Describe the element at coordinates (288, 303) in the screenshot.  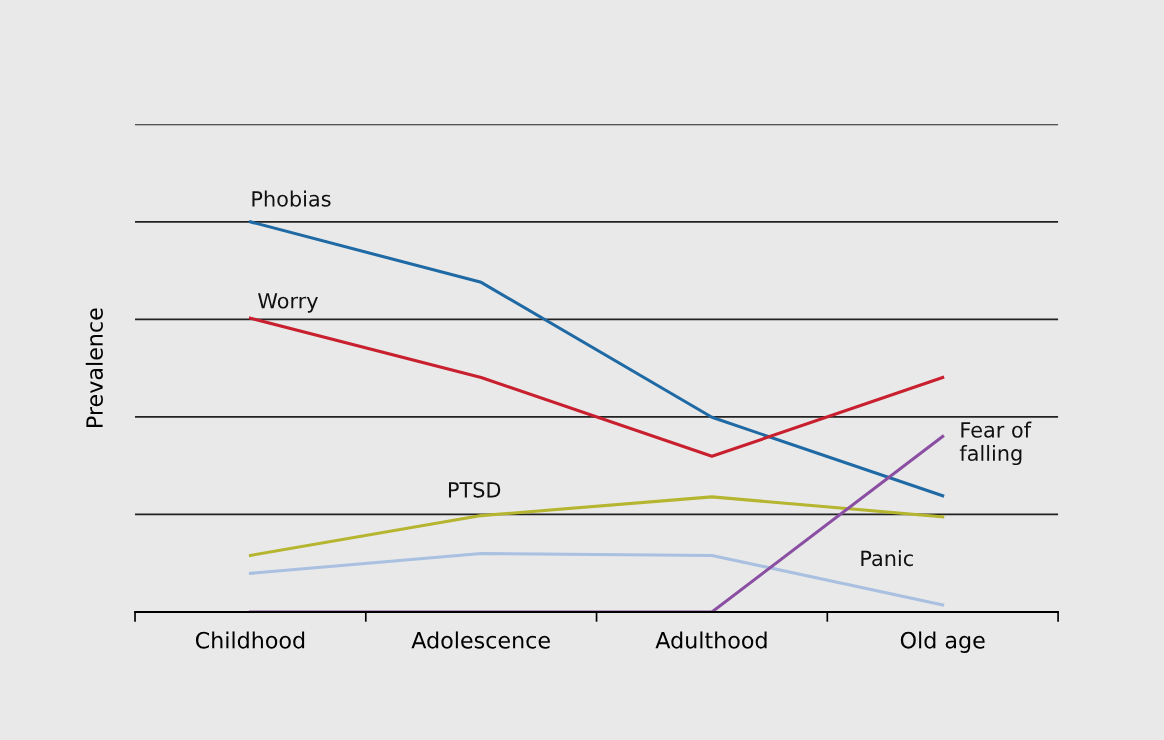
I see `series-label: Worry` at that location.